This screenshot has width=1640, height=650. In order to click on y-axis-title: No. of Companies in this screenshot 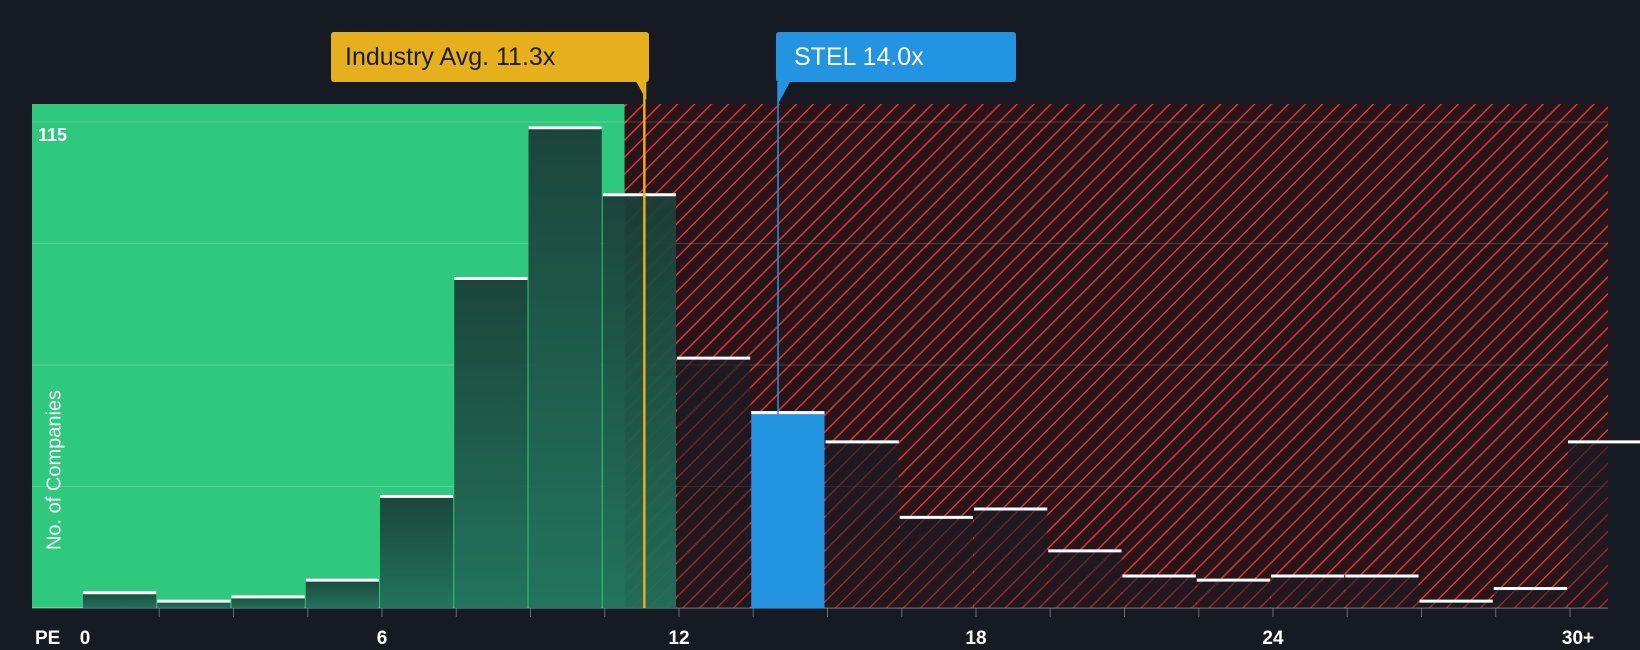, I will do `click(54, 470)`.